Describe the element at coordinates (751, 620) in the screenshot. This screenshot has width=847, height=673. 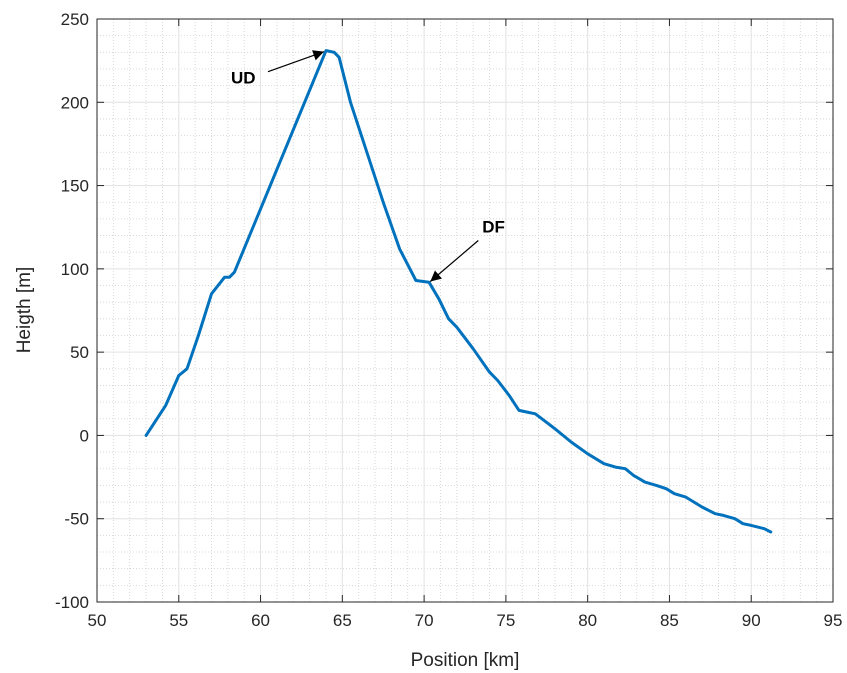
I see `x-tick-label: 90` at that location.